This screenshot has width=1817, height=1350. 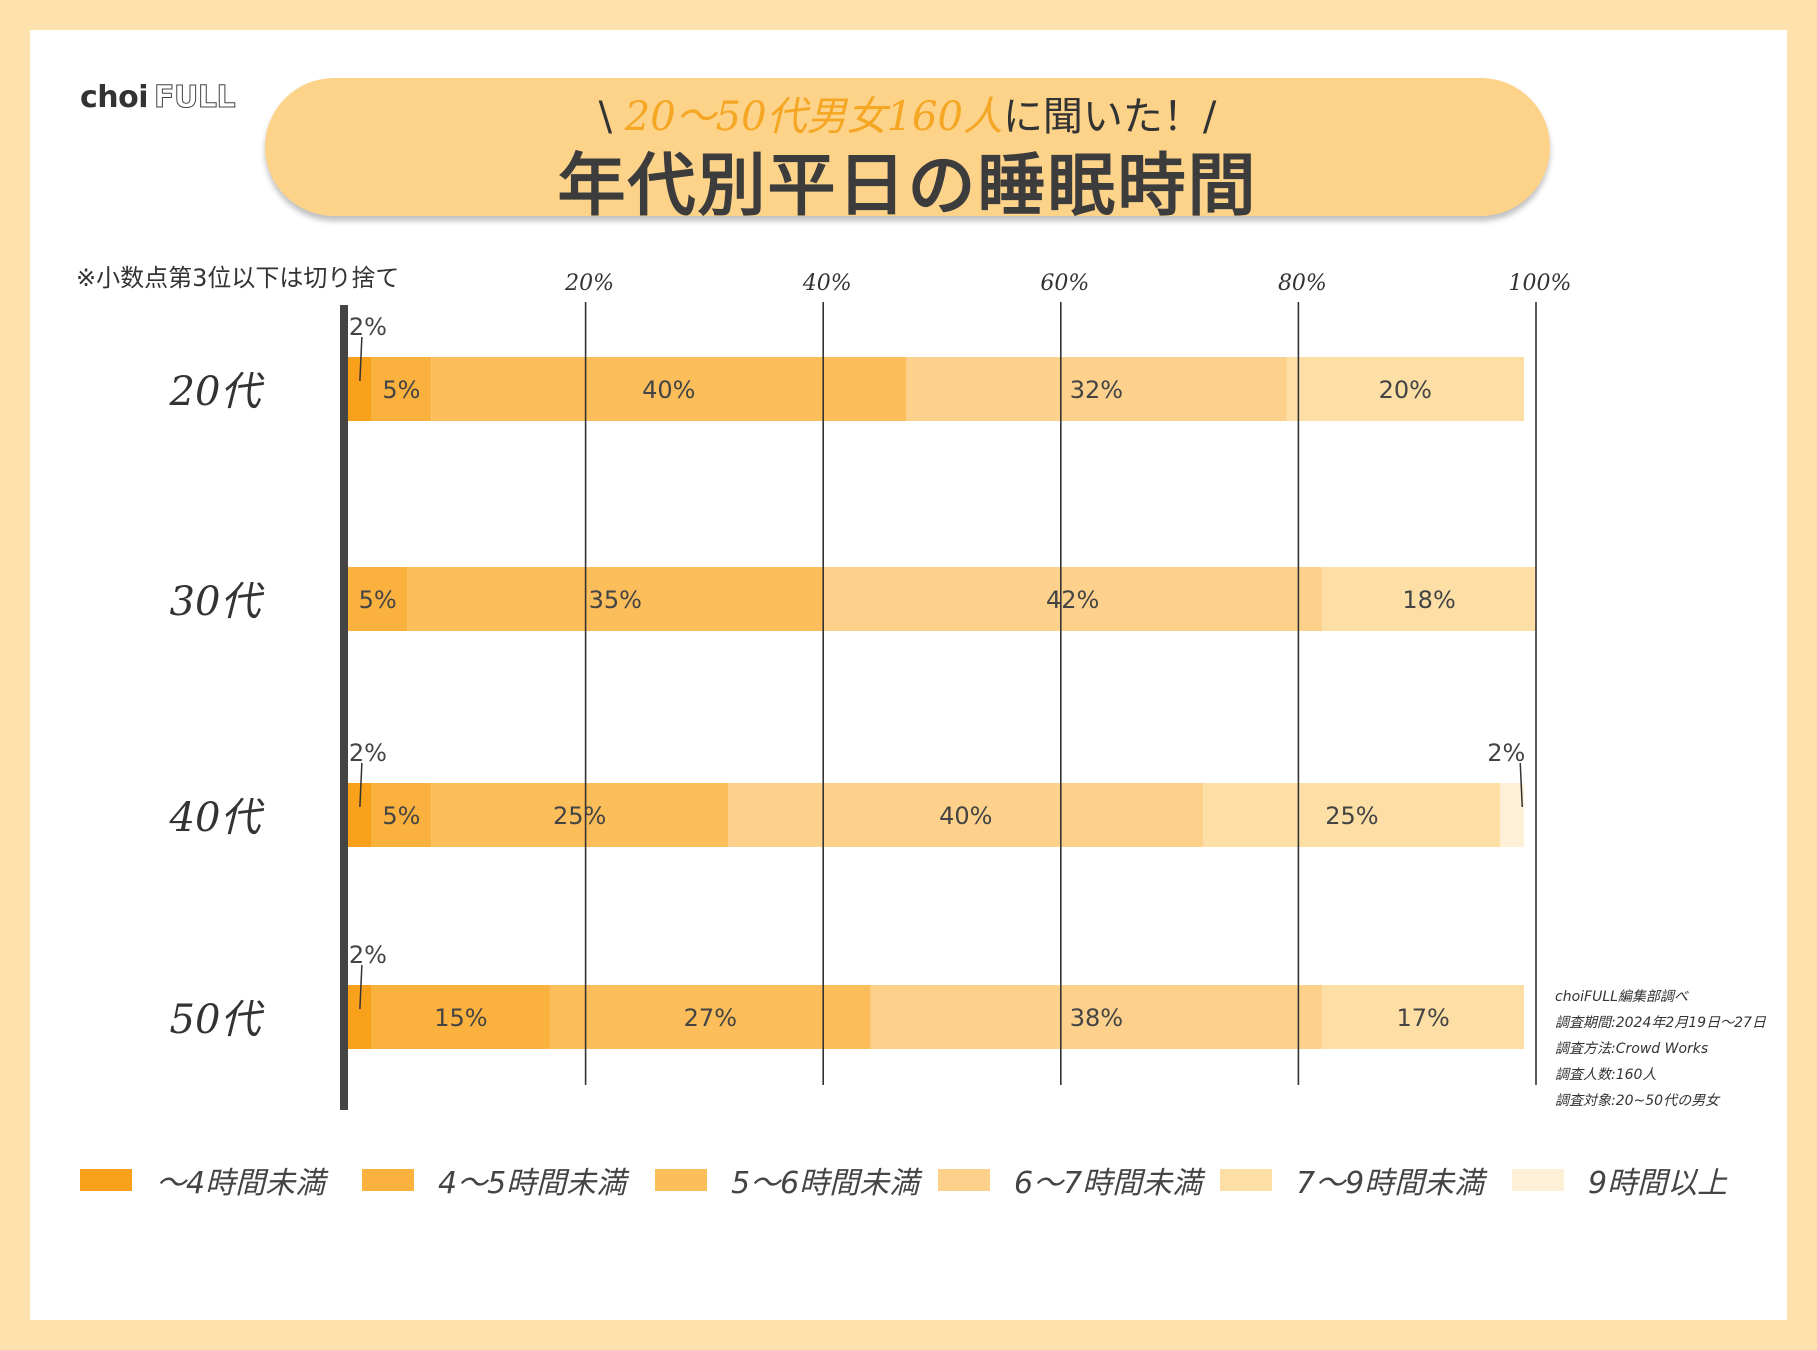 What do you see at coordinates (1108, 1183) in the screenshot?
I see `legend-label: 6〜7時間未満` at bounding box center [1108, 1183].